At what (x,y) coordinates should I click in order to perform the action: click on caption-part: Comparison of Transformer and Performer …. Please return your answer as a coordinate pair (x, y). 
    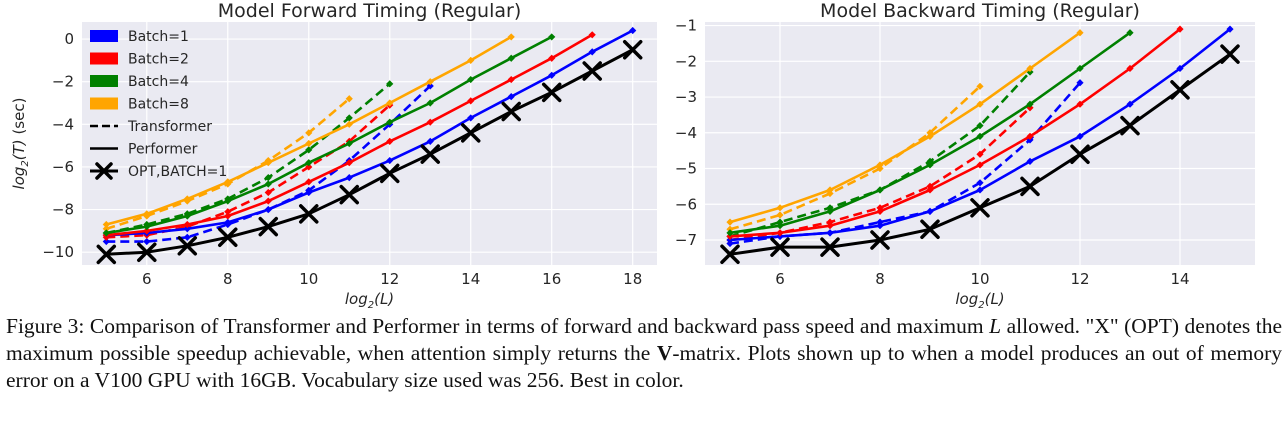
    Looking at the image, I should click on (537, 326).